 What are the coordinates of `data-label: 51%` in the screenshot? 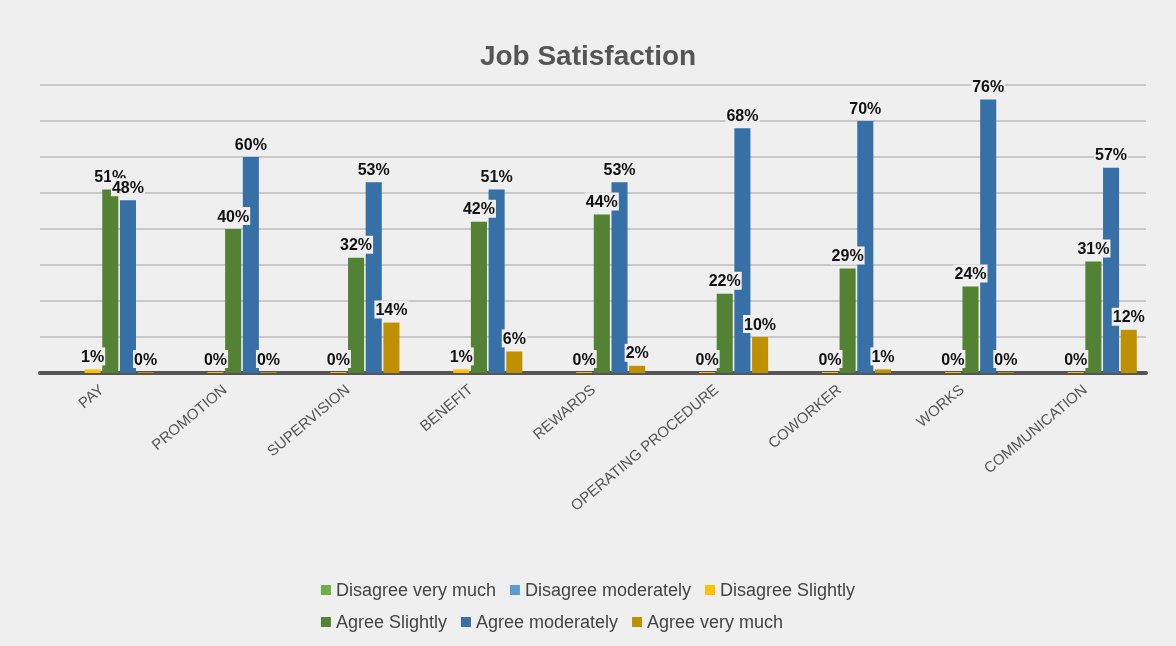 It's located at (496, 176).